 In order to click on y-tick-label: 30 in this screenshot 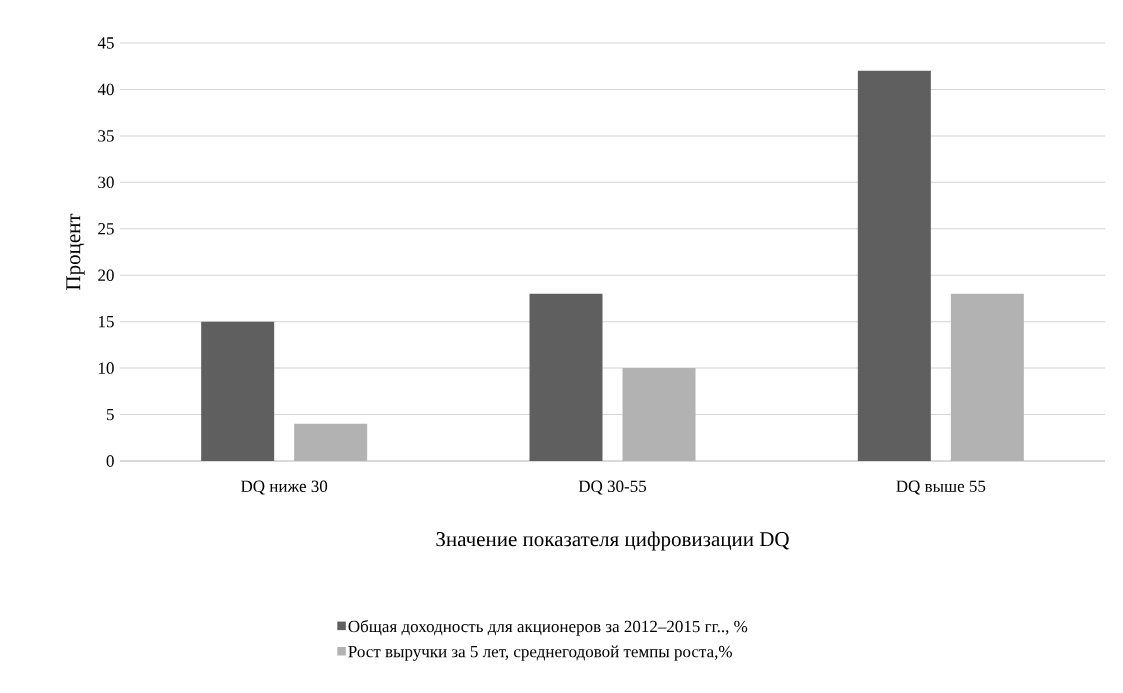, I will do `click(106, 182)`.